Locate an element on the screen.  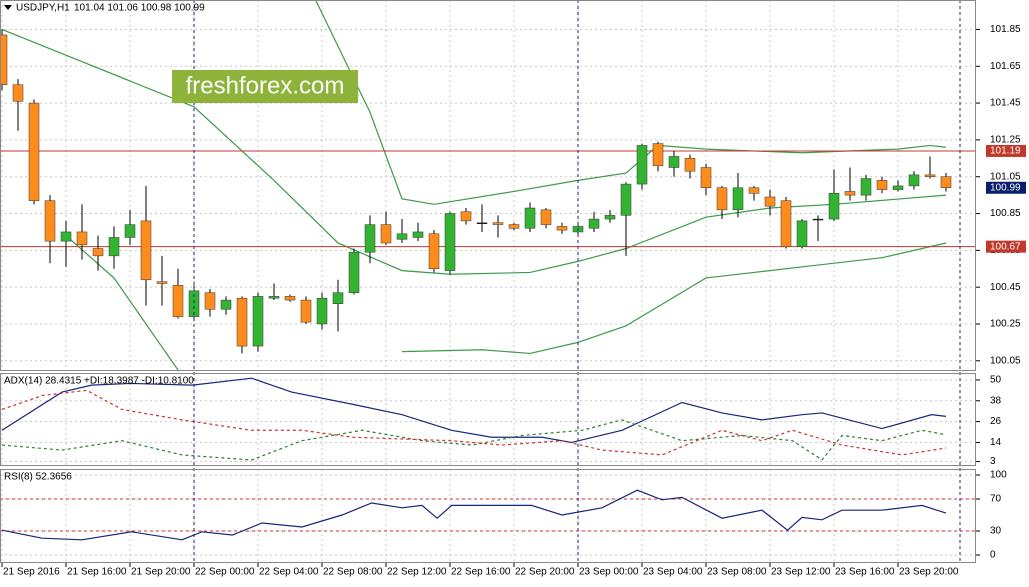
level-label: 100.67 is located at coordinates (1005, 246).